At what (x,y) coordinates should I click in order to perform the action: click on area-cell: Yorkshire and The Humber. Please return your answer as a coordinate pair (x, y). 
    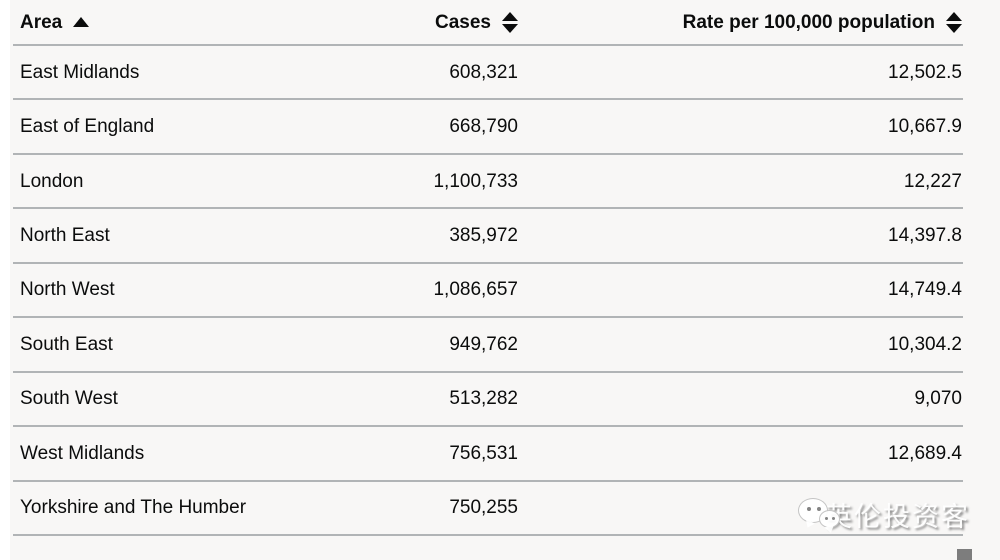
    Looking at the image, I should click on (133, 508).